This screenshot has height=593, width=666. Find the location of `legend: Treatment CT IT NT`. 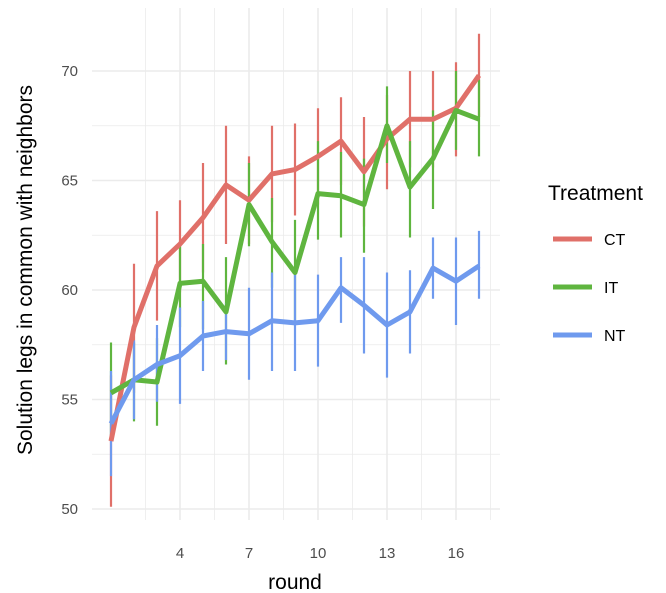

legend: Treatment CT IT NT is located at coordinates (595, 263).